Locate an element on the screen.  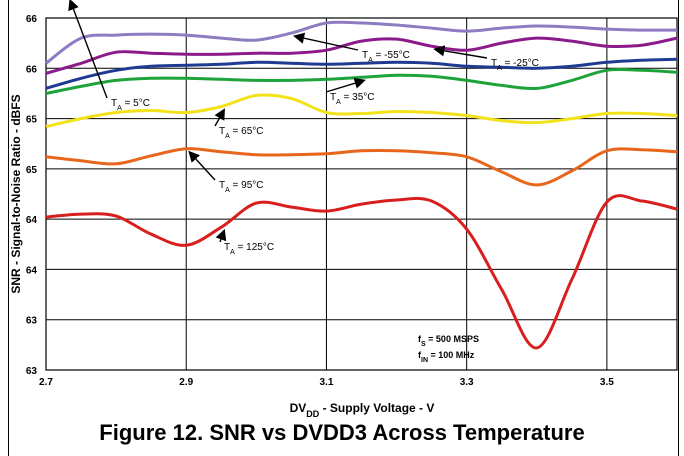
x-tick-label: 3.1 is located at coordinates (326, 382).